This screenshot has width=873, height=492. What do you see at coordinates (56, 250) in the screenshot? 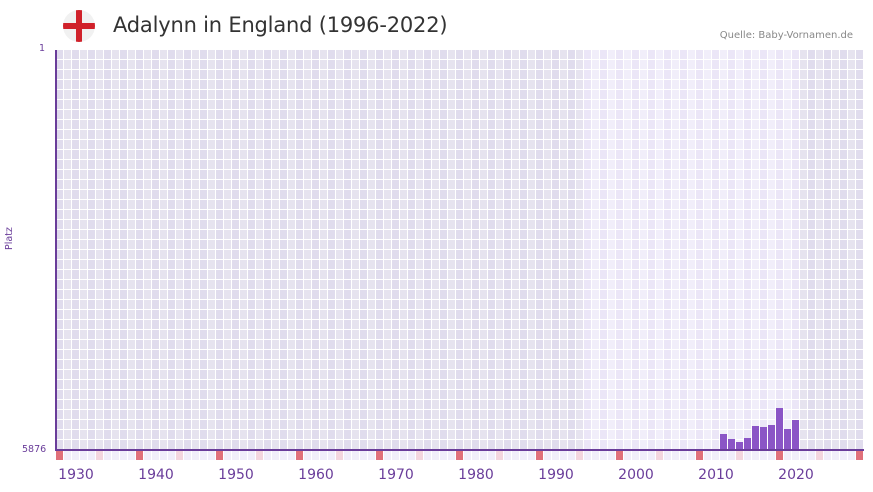
I see `y-axis-line` at bounding box center [56, 250].